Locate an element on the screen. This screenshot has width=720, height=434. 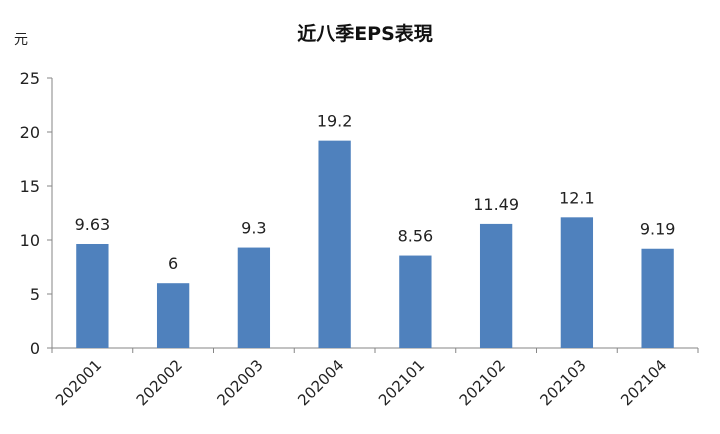
x-tick-label-202104: 202104 is located at coordinates (643, 382).